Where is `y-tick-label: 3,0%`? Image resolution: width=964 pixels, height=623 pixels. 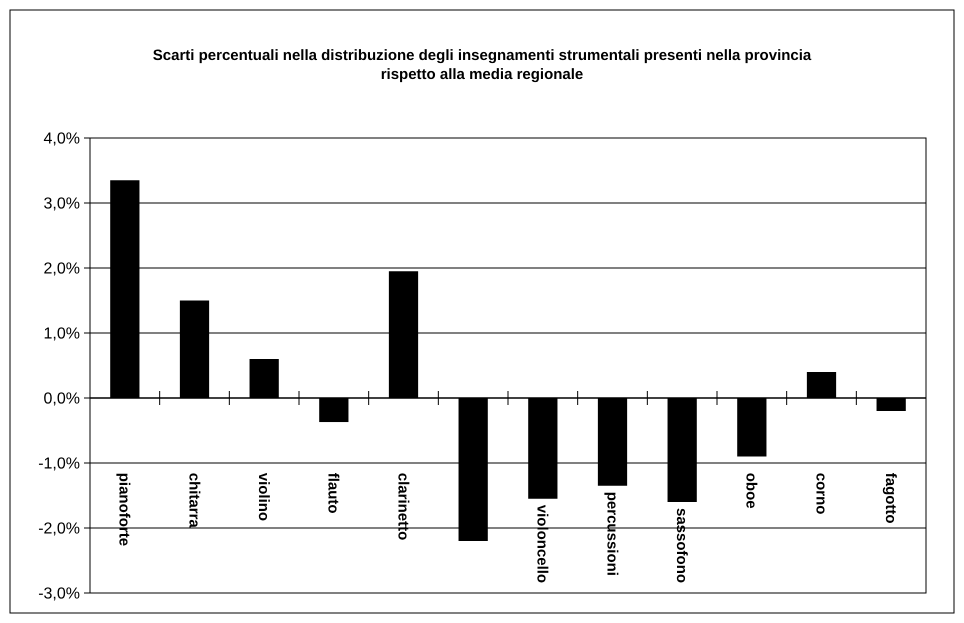
y-tick-label: 3,0% is located at coordinates (62, 204).